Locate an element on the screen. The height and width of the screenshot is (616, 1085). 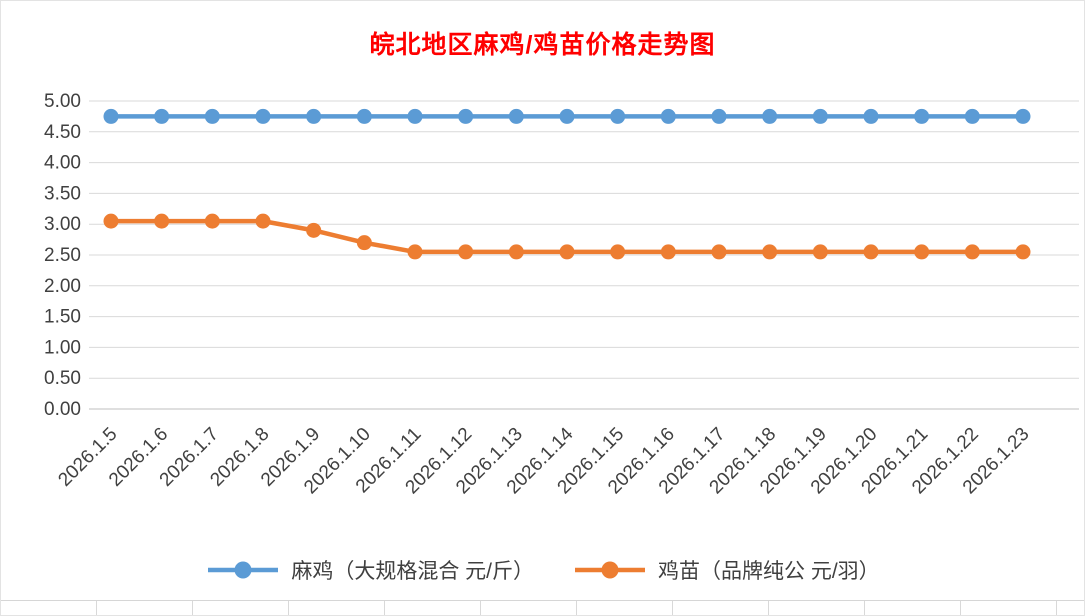
svg-text: 4.50 is located at coordinates (62, 132).